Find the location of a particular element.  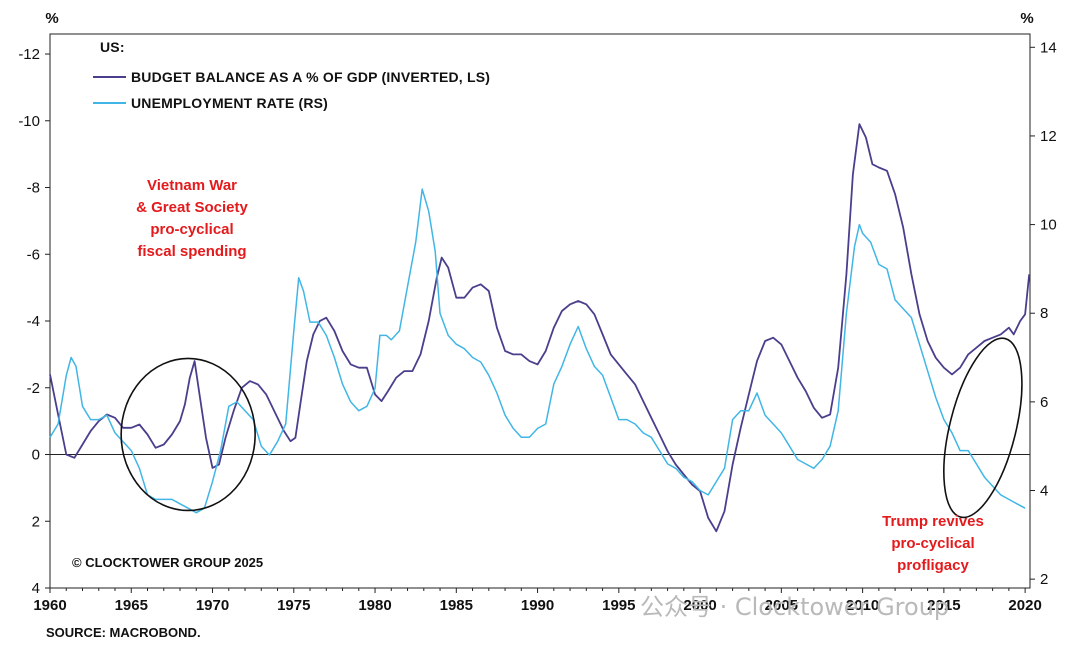

right-tick-label: 12 is located at coordinates (1048, 136).